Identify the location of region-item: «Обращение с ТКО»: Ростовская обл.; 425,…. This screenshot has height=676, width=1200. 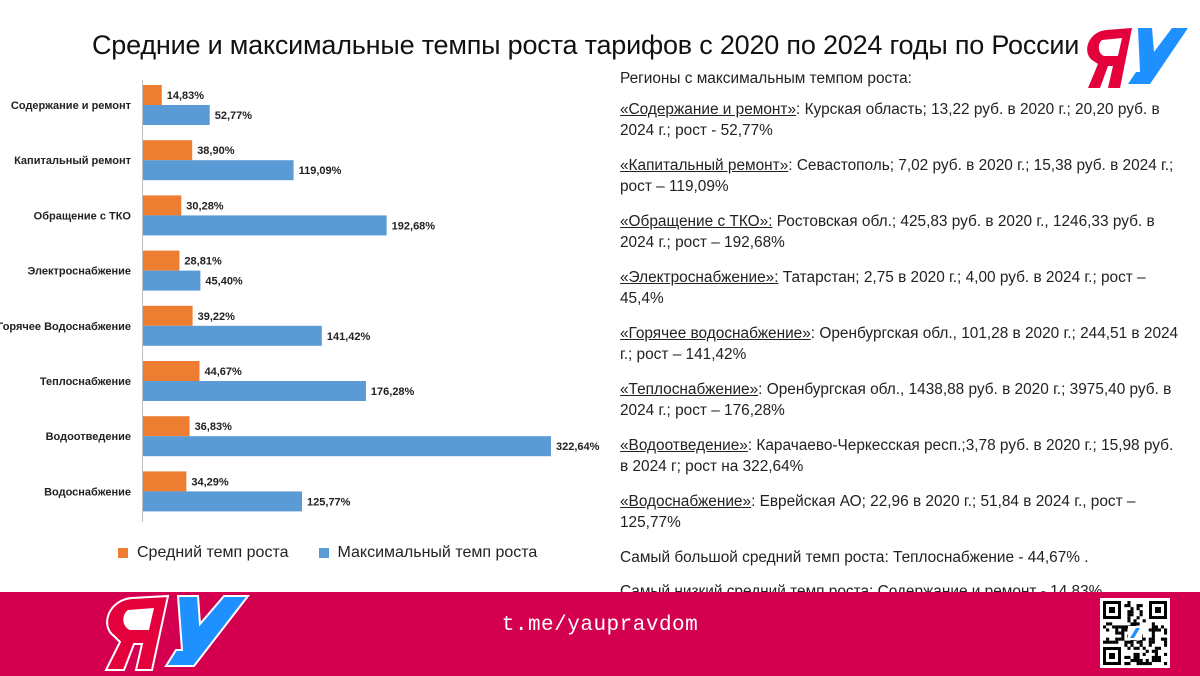
(900, 232).